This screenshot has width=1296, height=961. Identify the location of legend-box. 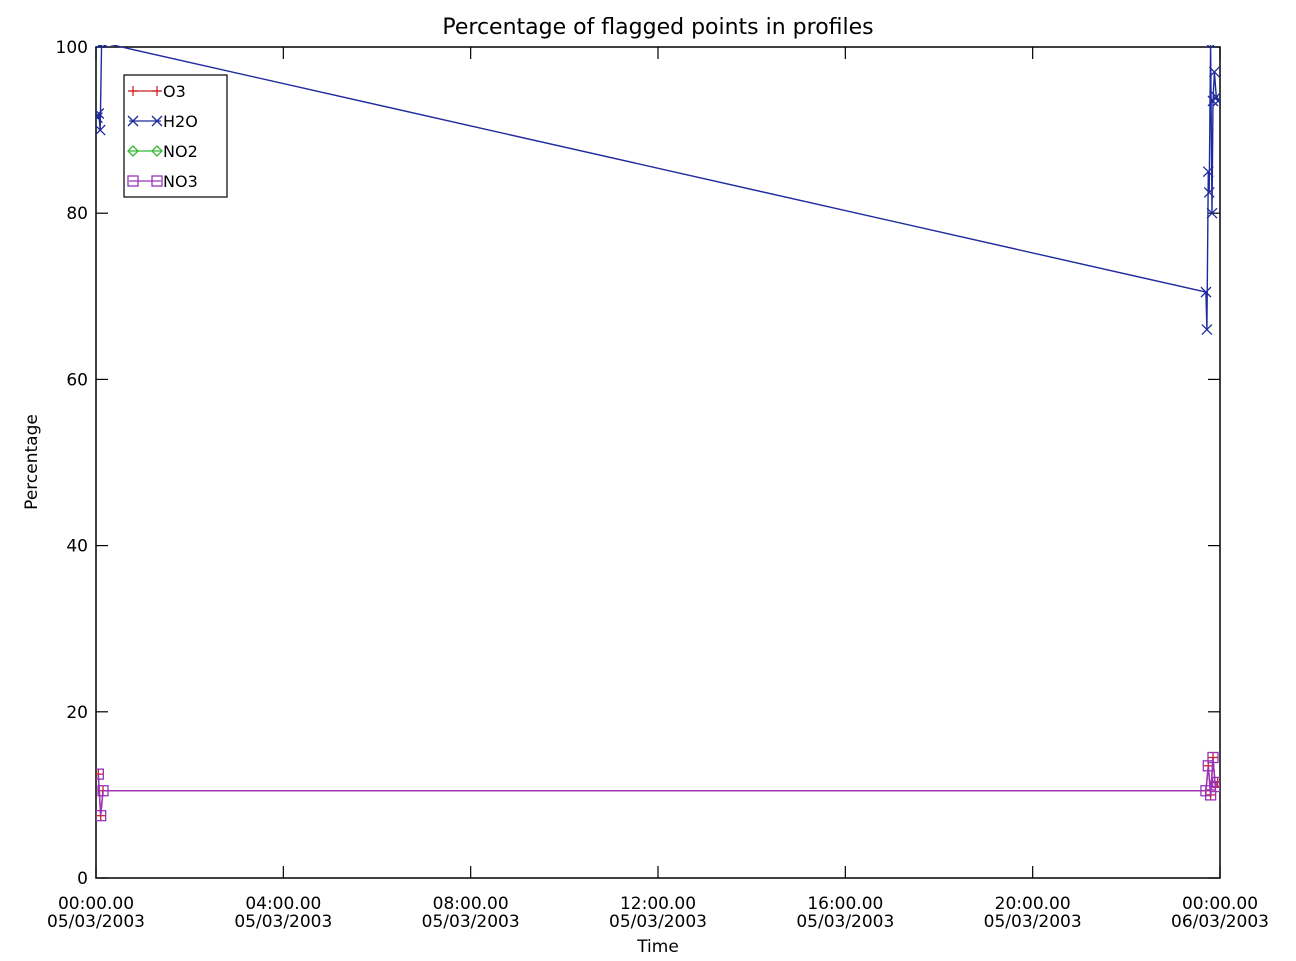
(175, 136).